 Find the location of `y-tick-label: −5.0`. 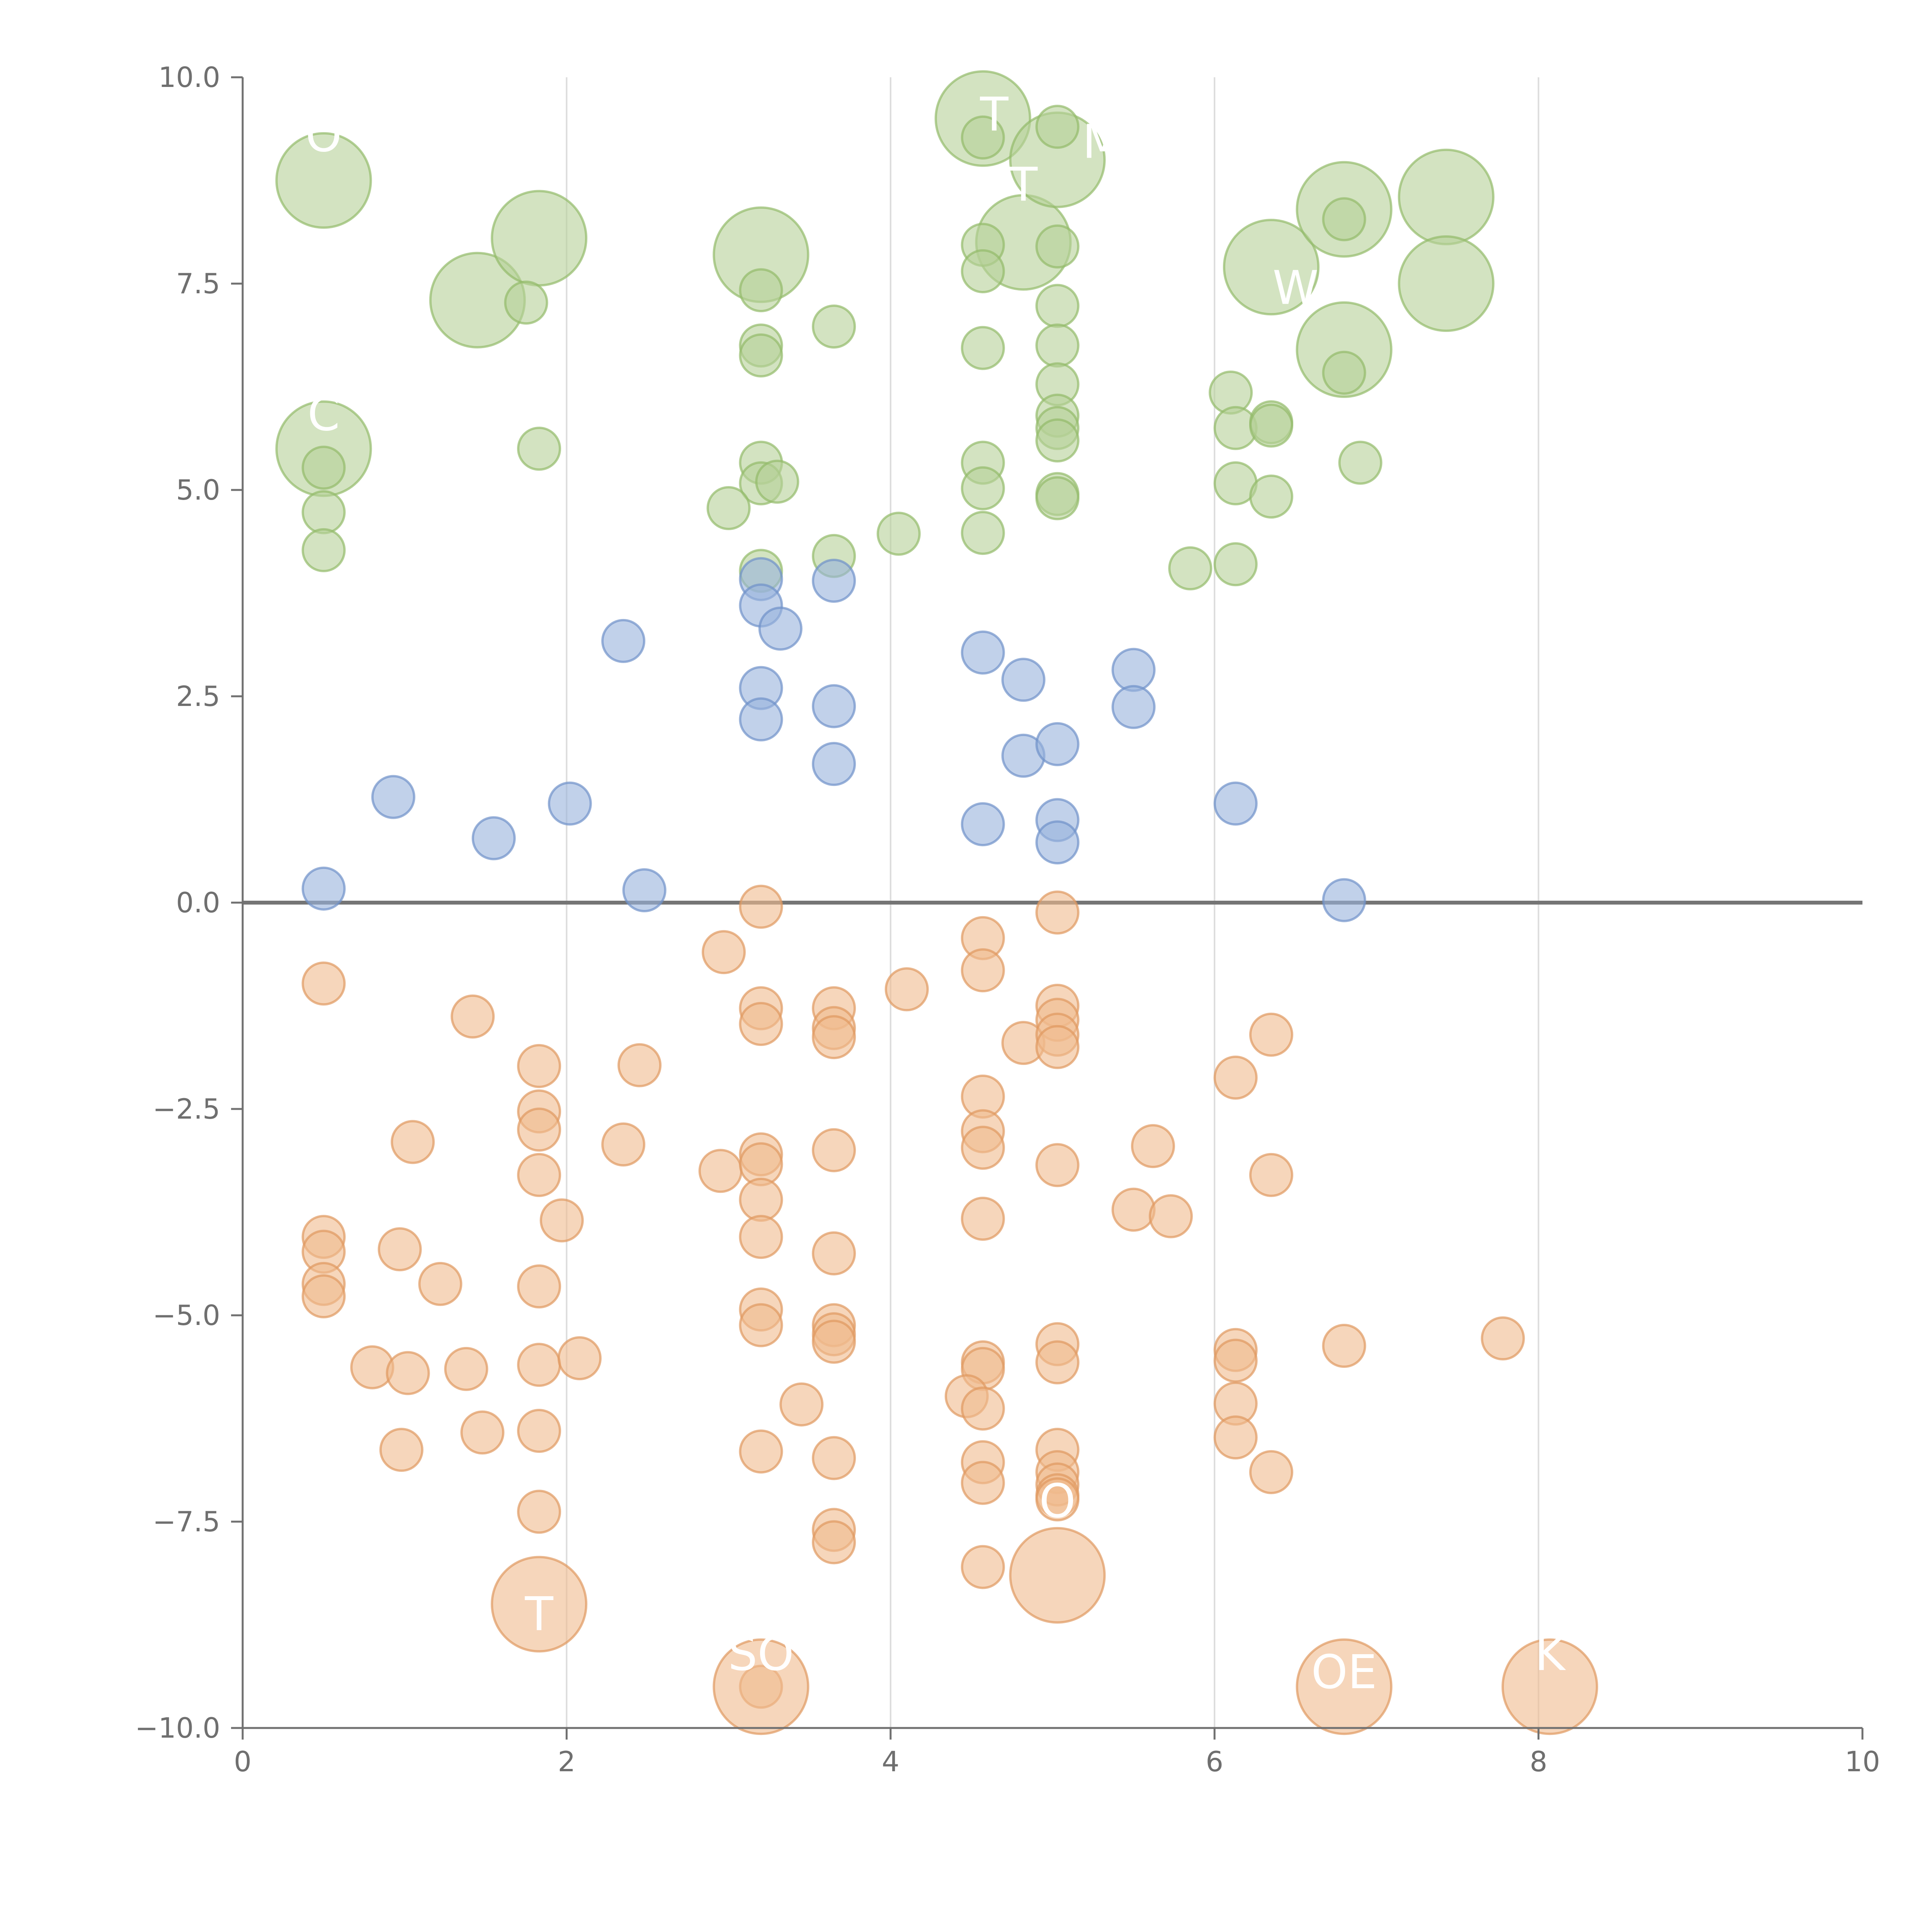

y-tick-label: −5.0 is located at coordinates (186, 1315).